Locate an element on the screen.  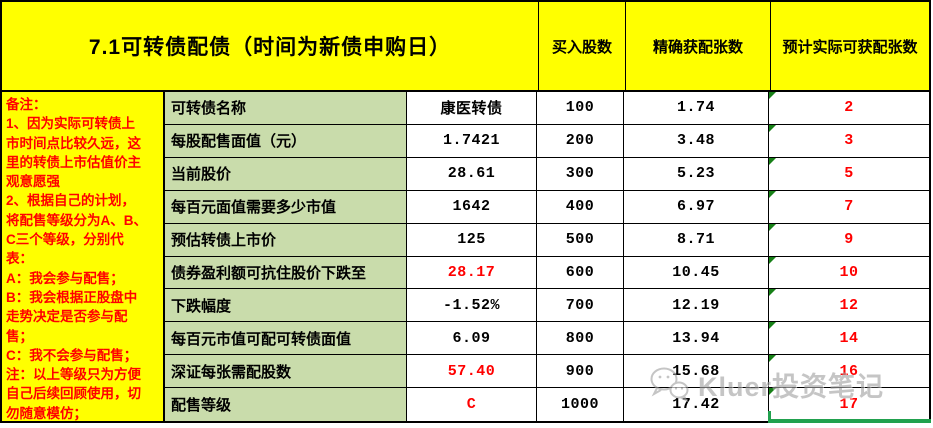
estimated-allocation-cell: 3 is located at coordinates (849, 141).